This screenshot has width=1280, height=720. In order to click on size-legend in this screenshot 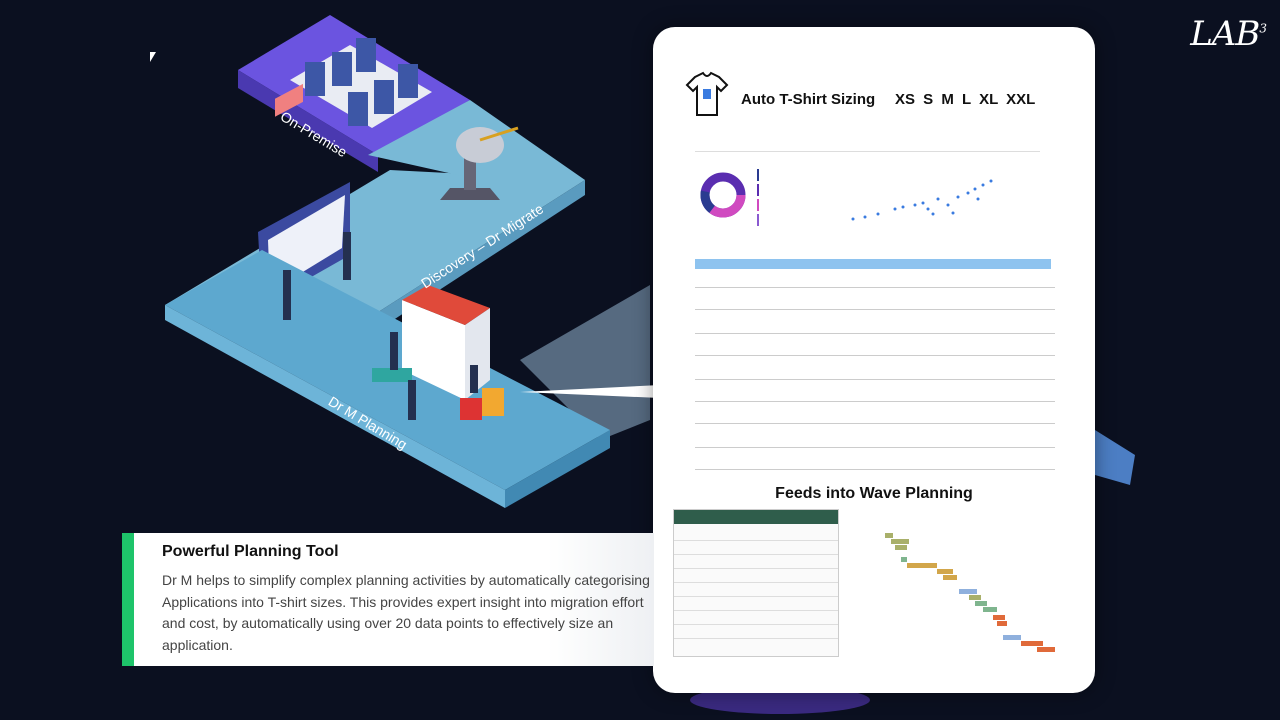, I will do `click(758, 197)`.